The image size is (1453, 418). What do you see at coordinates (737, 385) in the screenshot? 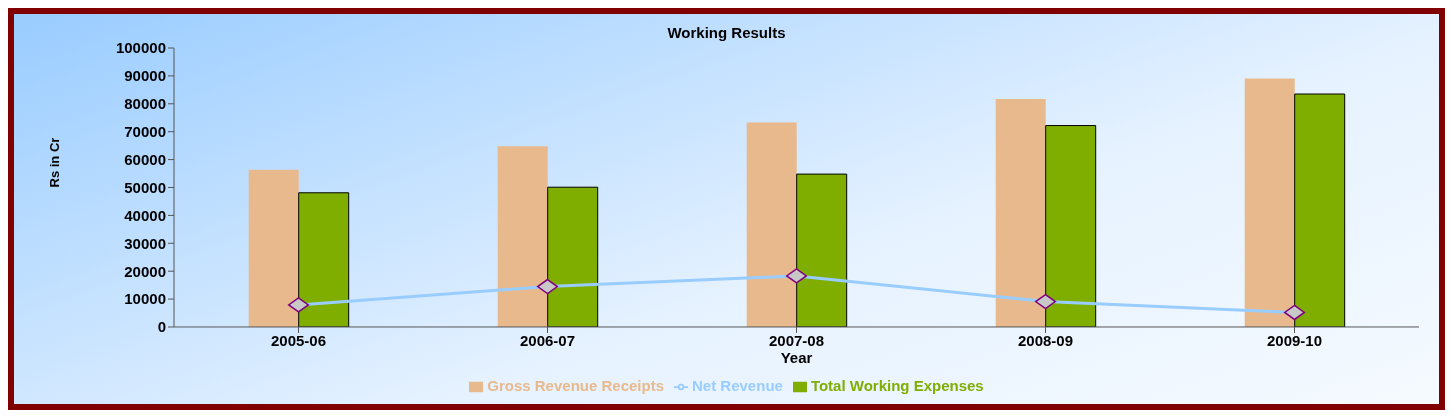
I see `legend-label: Net Revenue` at bounding box center [737, 385].